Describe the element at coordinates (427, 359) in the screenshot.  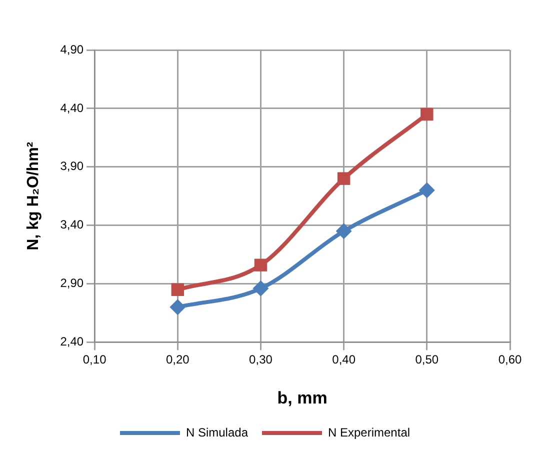
I see `x-tick-label: 0,50` at that location.